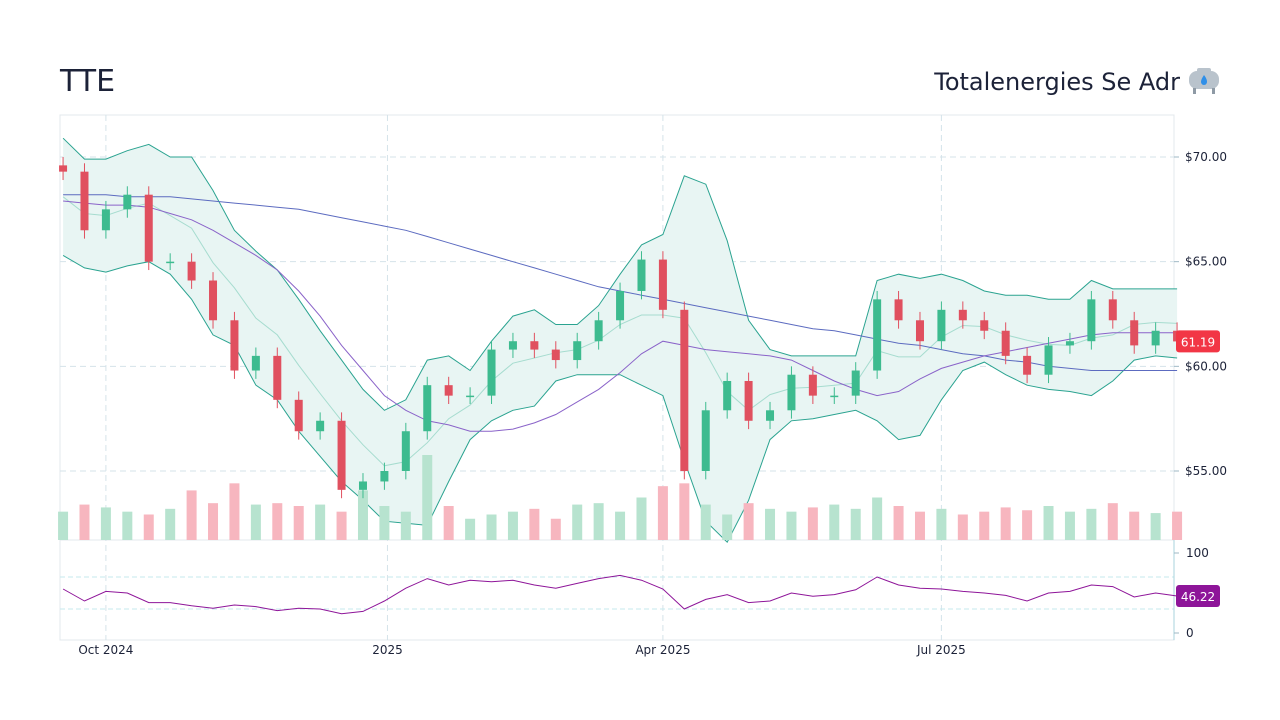 The width and height of the screenshot is (1280, 720). Describe the element at coordinates (1206, 262) in the screenshot. I see `y-tick-label: $65.00` at that location.